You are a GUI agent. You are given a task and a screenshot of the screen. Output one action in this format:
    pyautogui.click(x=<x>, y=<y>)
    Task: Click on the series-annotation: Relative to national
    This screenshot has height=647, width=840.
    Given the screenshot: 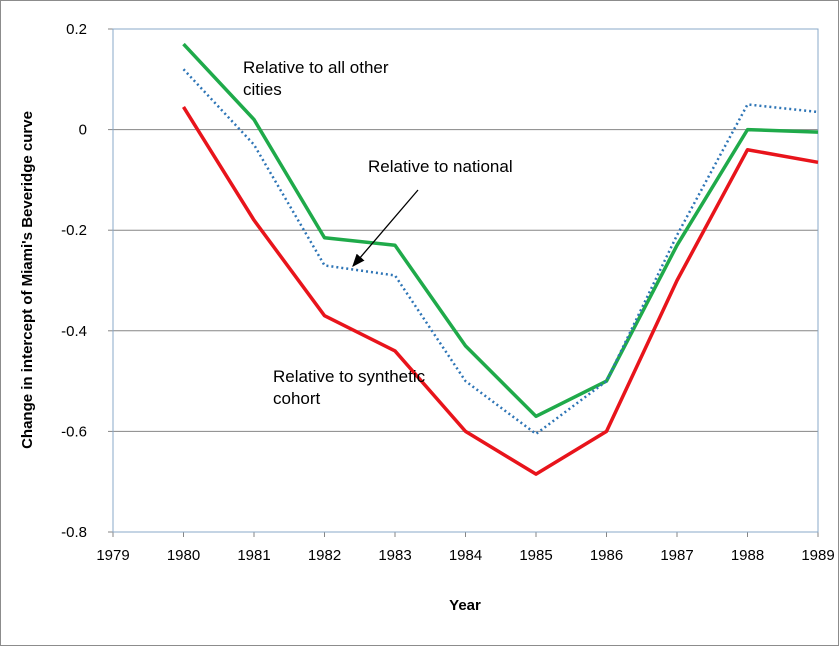 What is the action you would take?
    pyautogui.click(x=440, y=166)
    